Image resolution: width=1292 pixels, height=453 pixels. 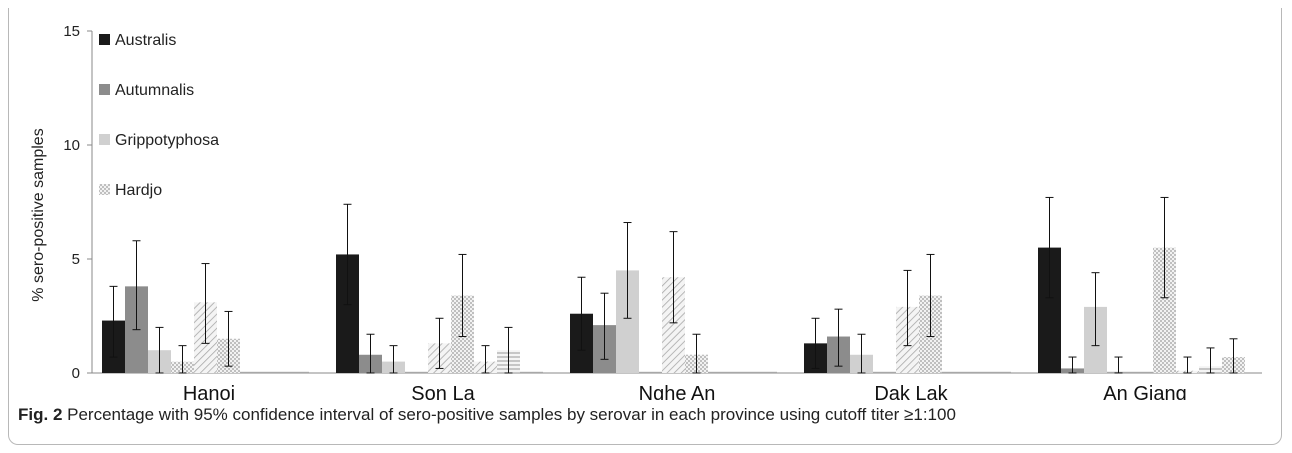 I want to click on y-tick-label: 5, so click(x=76, y=259).